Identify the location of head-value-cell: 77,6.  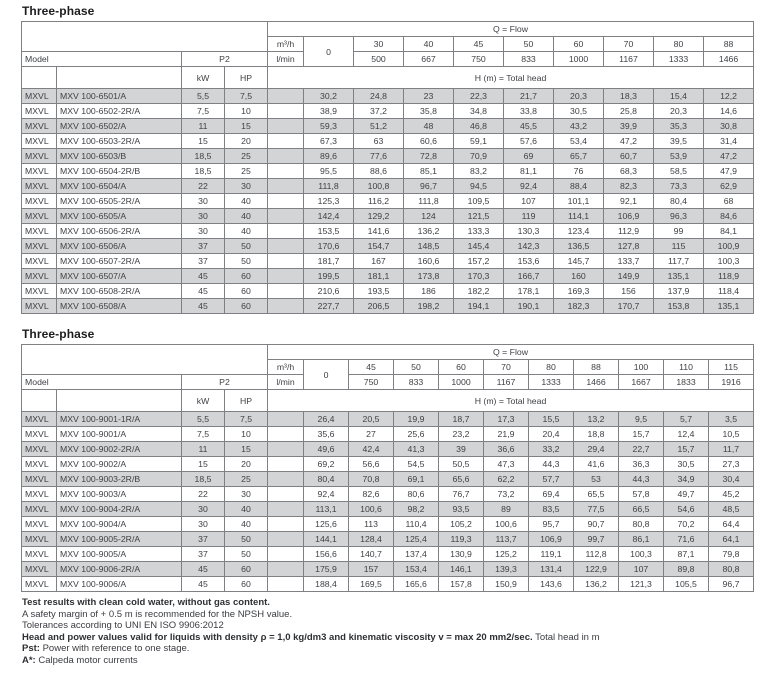
(378, 156).